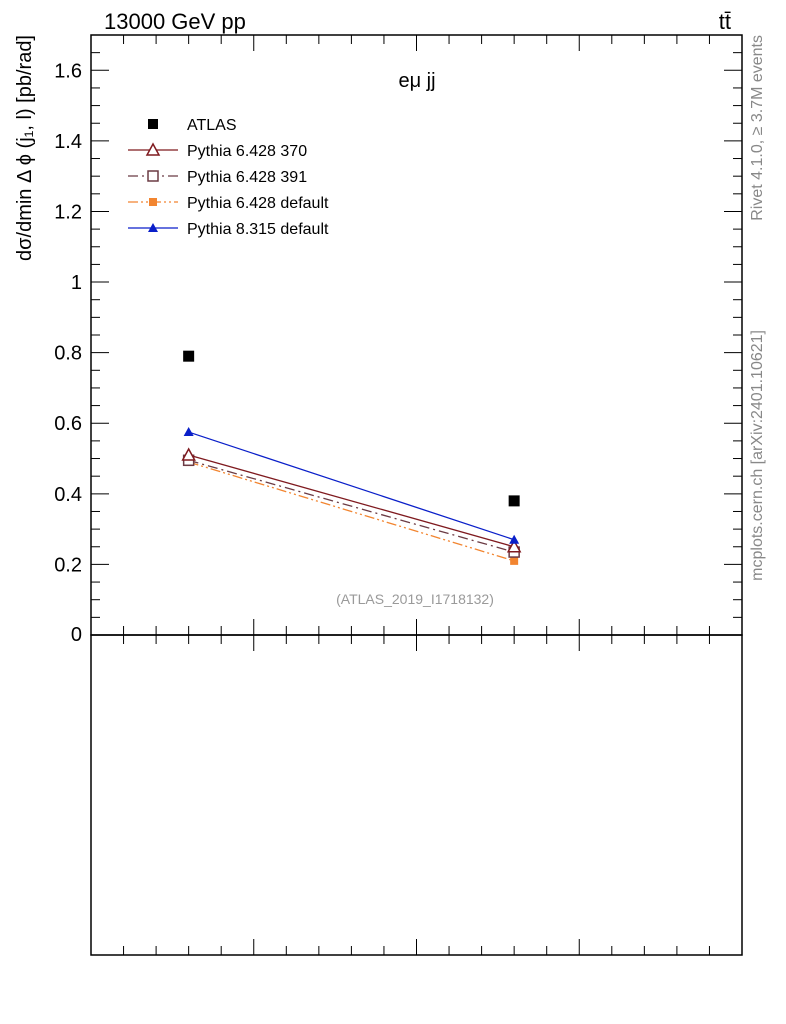 This screenshot has width=786, height=1024. What do you see at coordinates (68, 71) in the screenshot?
I see `y-tick-label: 1.6` at bounding box center [68, 71].